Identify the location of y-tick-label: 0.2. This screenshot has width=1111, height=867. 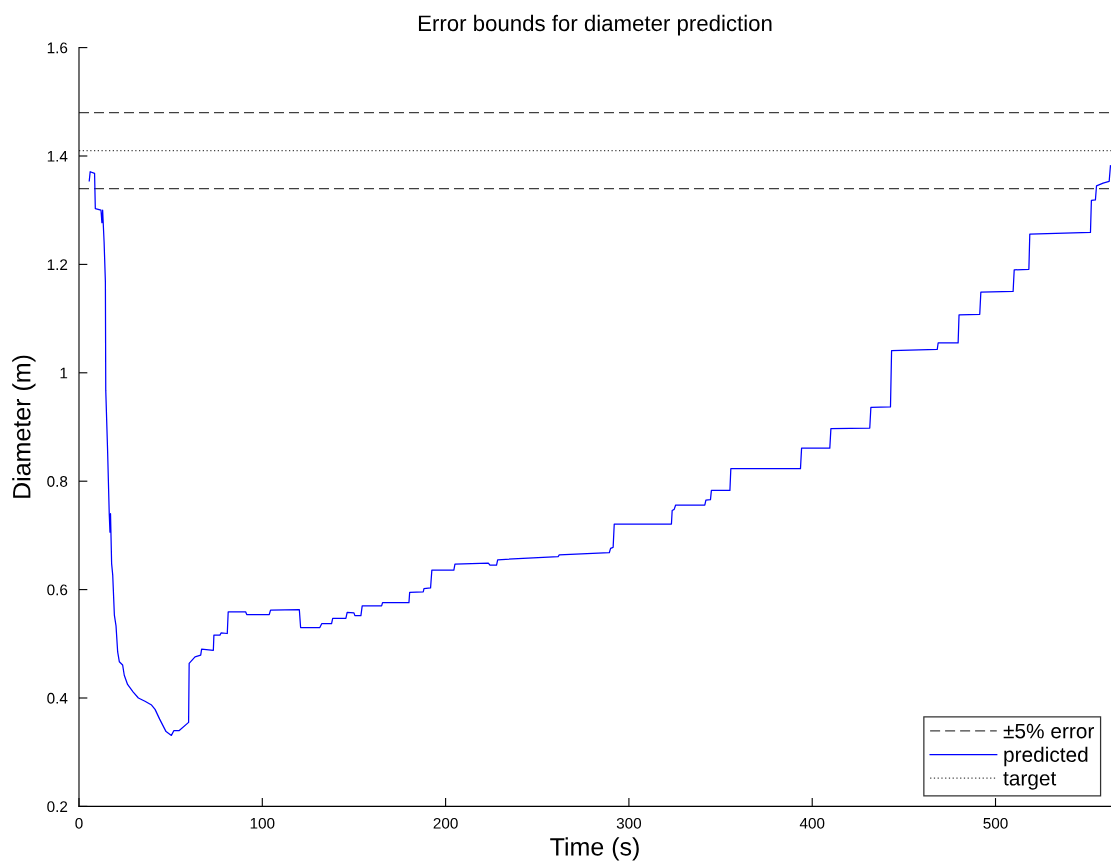
(57, 807).